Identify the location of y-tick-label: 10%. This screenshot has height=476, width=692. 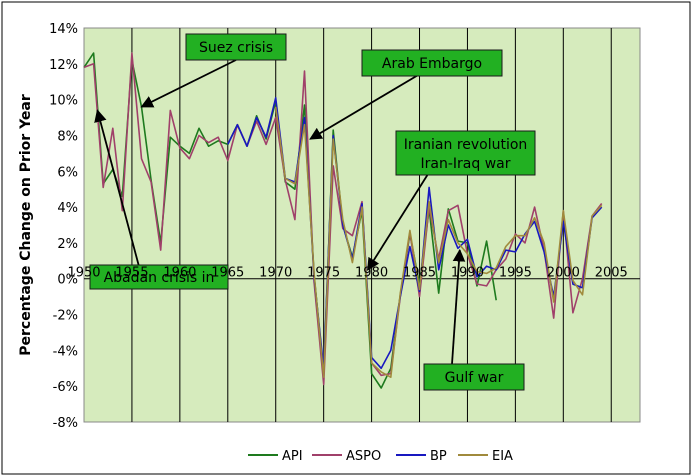
(63, 101).